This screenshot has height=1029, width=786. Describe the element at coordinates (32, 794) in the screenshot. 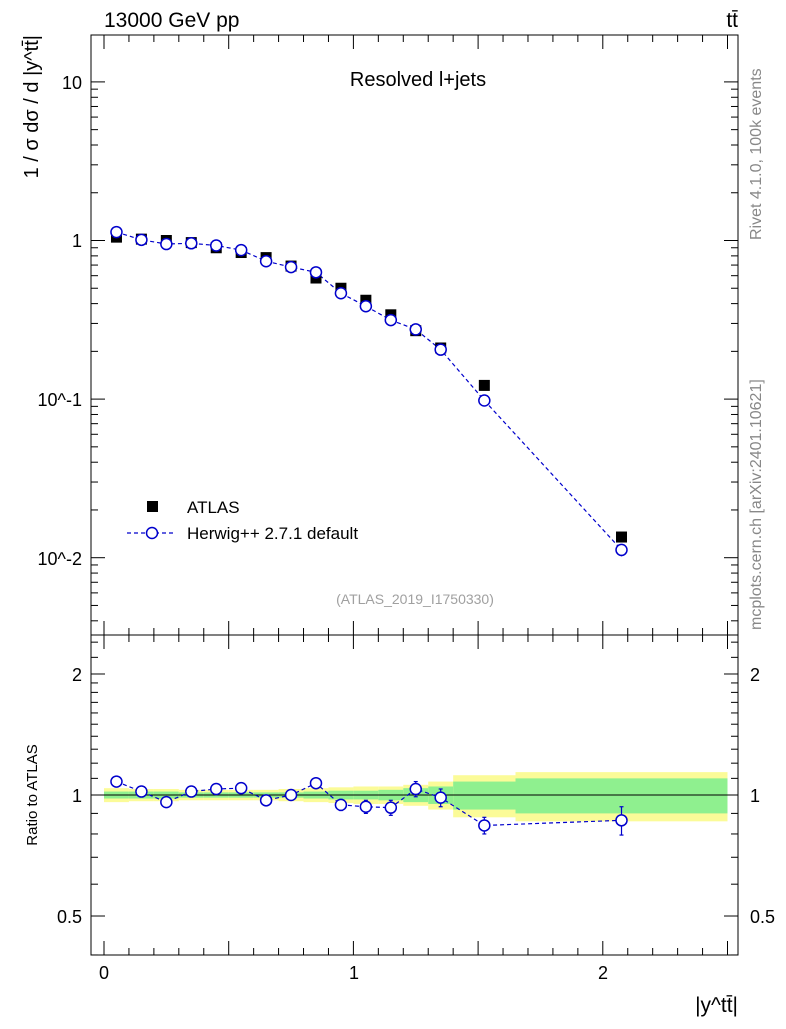

I see `ratio-ylabel: Ratio to ATLAS` at that location.